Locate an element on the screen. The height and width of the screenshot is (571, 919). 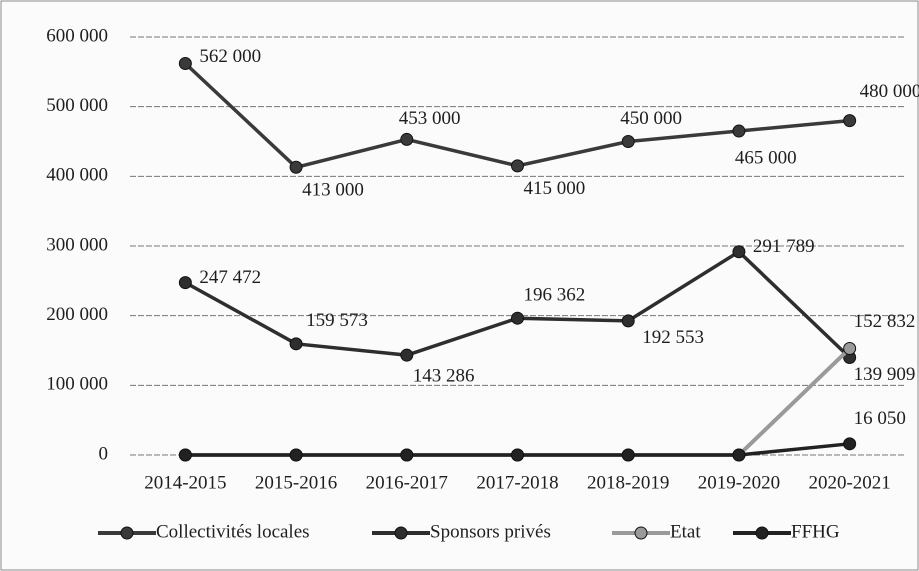
legend-label: FFHG is located at coordinates (815, 531).